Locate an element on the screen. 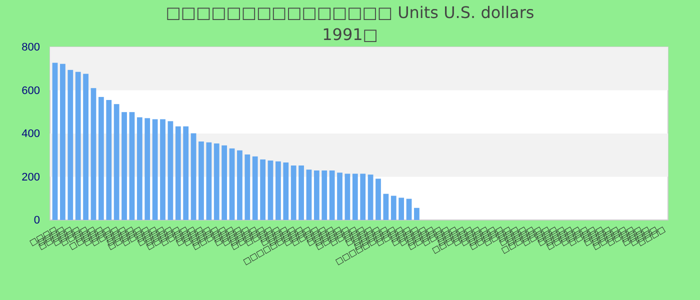 Image resolution: width=700 pixels, height=300 pixels. chart-subtitle: 1991□ is located at coordinates (350, 34).